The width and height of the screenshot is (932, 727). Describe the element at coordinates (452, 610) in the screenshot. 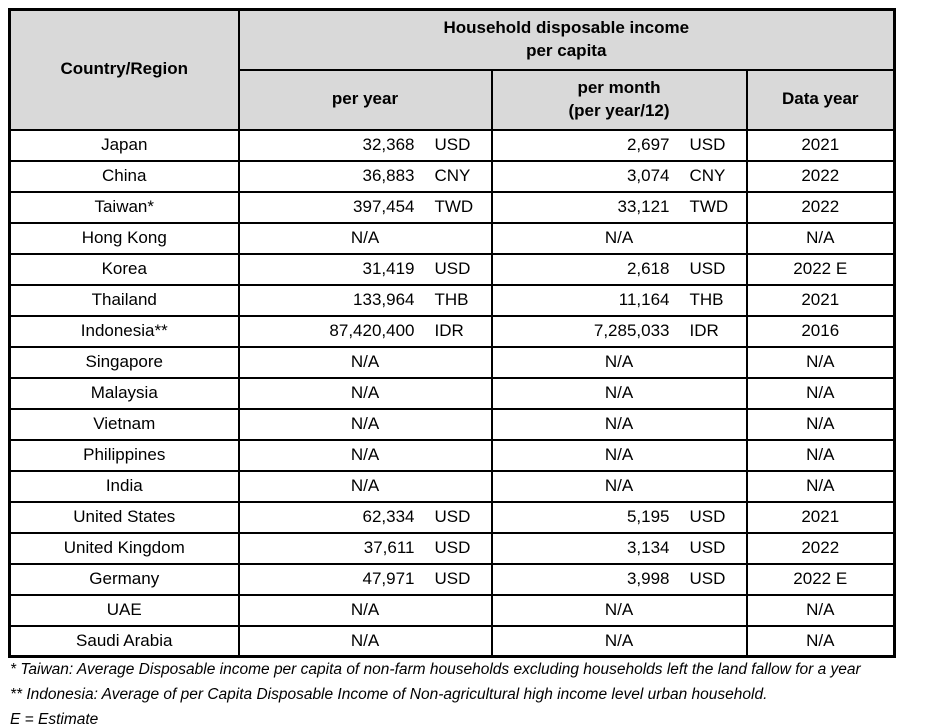

I see `table-row: UAE N/A N/A N/A` at that location.